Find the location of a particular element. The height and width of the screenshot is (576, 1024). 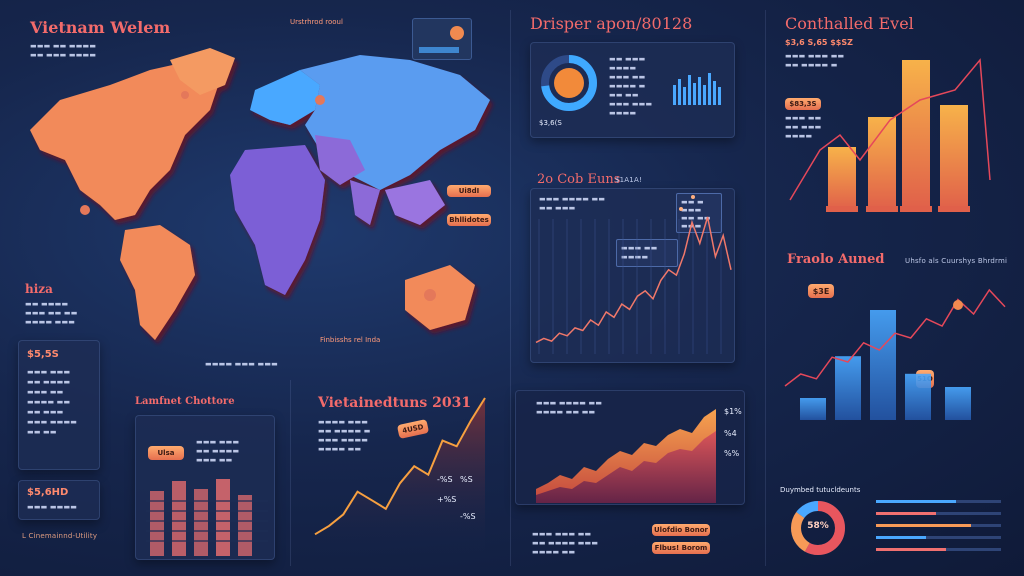

kpi-card: $5,6HD ▬▬▬ ▬▬▬▬ is located at coordinates (59, 500).